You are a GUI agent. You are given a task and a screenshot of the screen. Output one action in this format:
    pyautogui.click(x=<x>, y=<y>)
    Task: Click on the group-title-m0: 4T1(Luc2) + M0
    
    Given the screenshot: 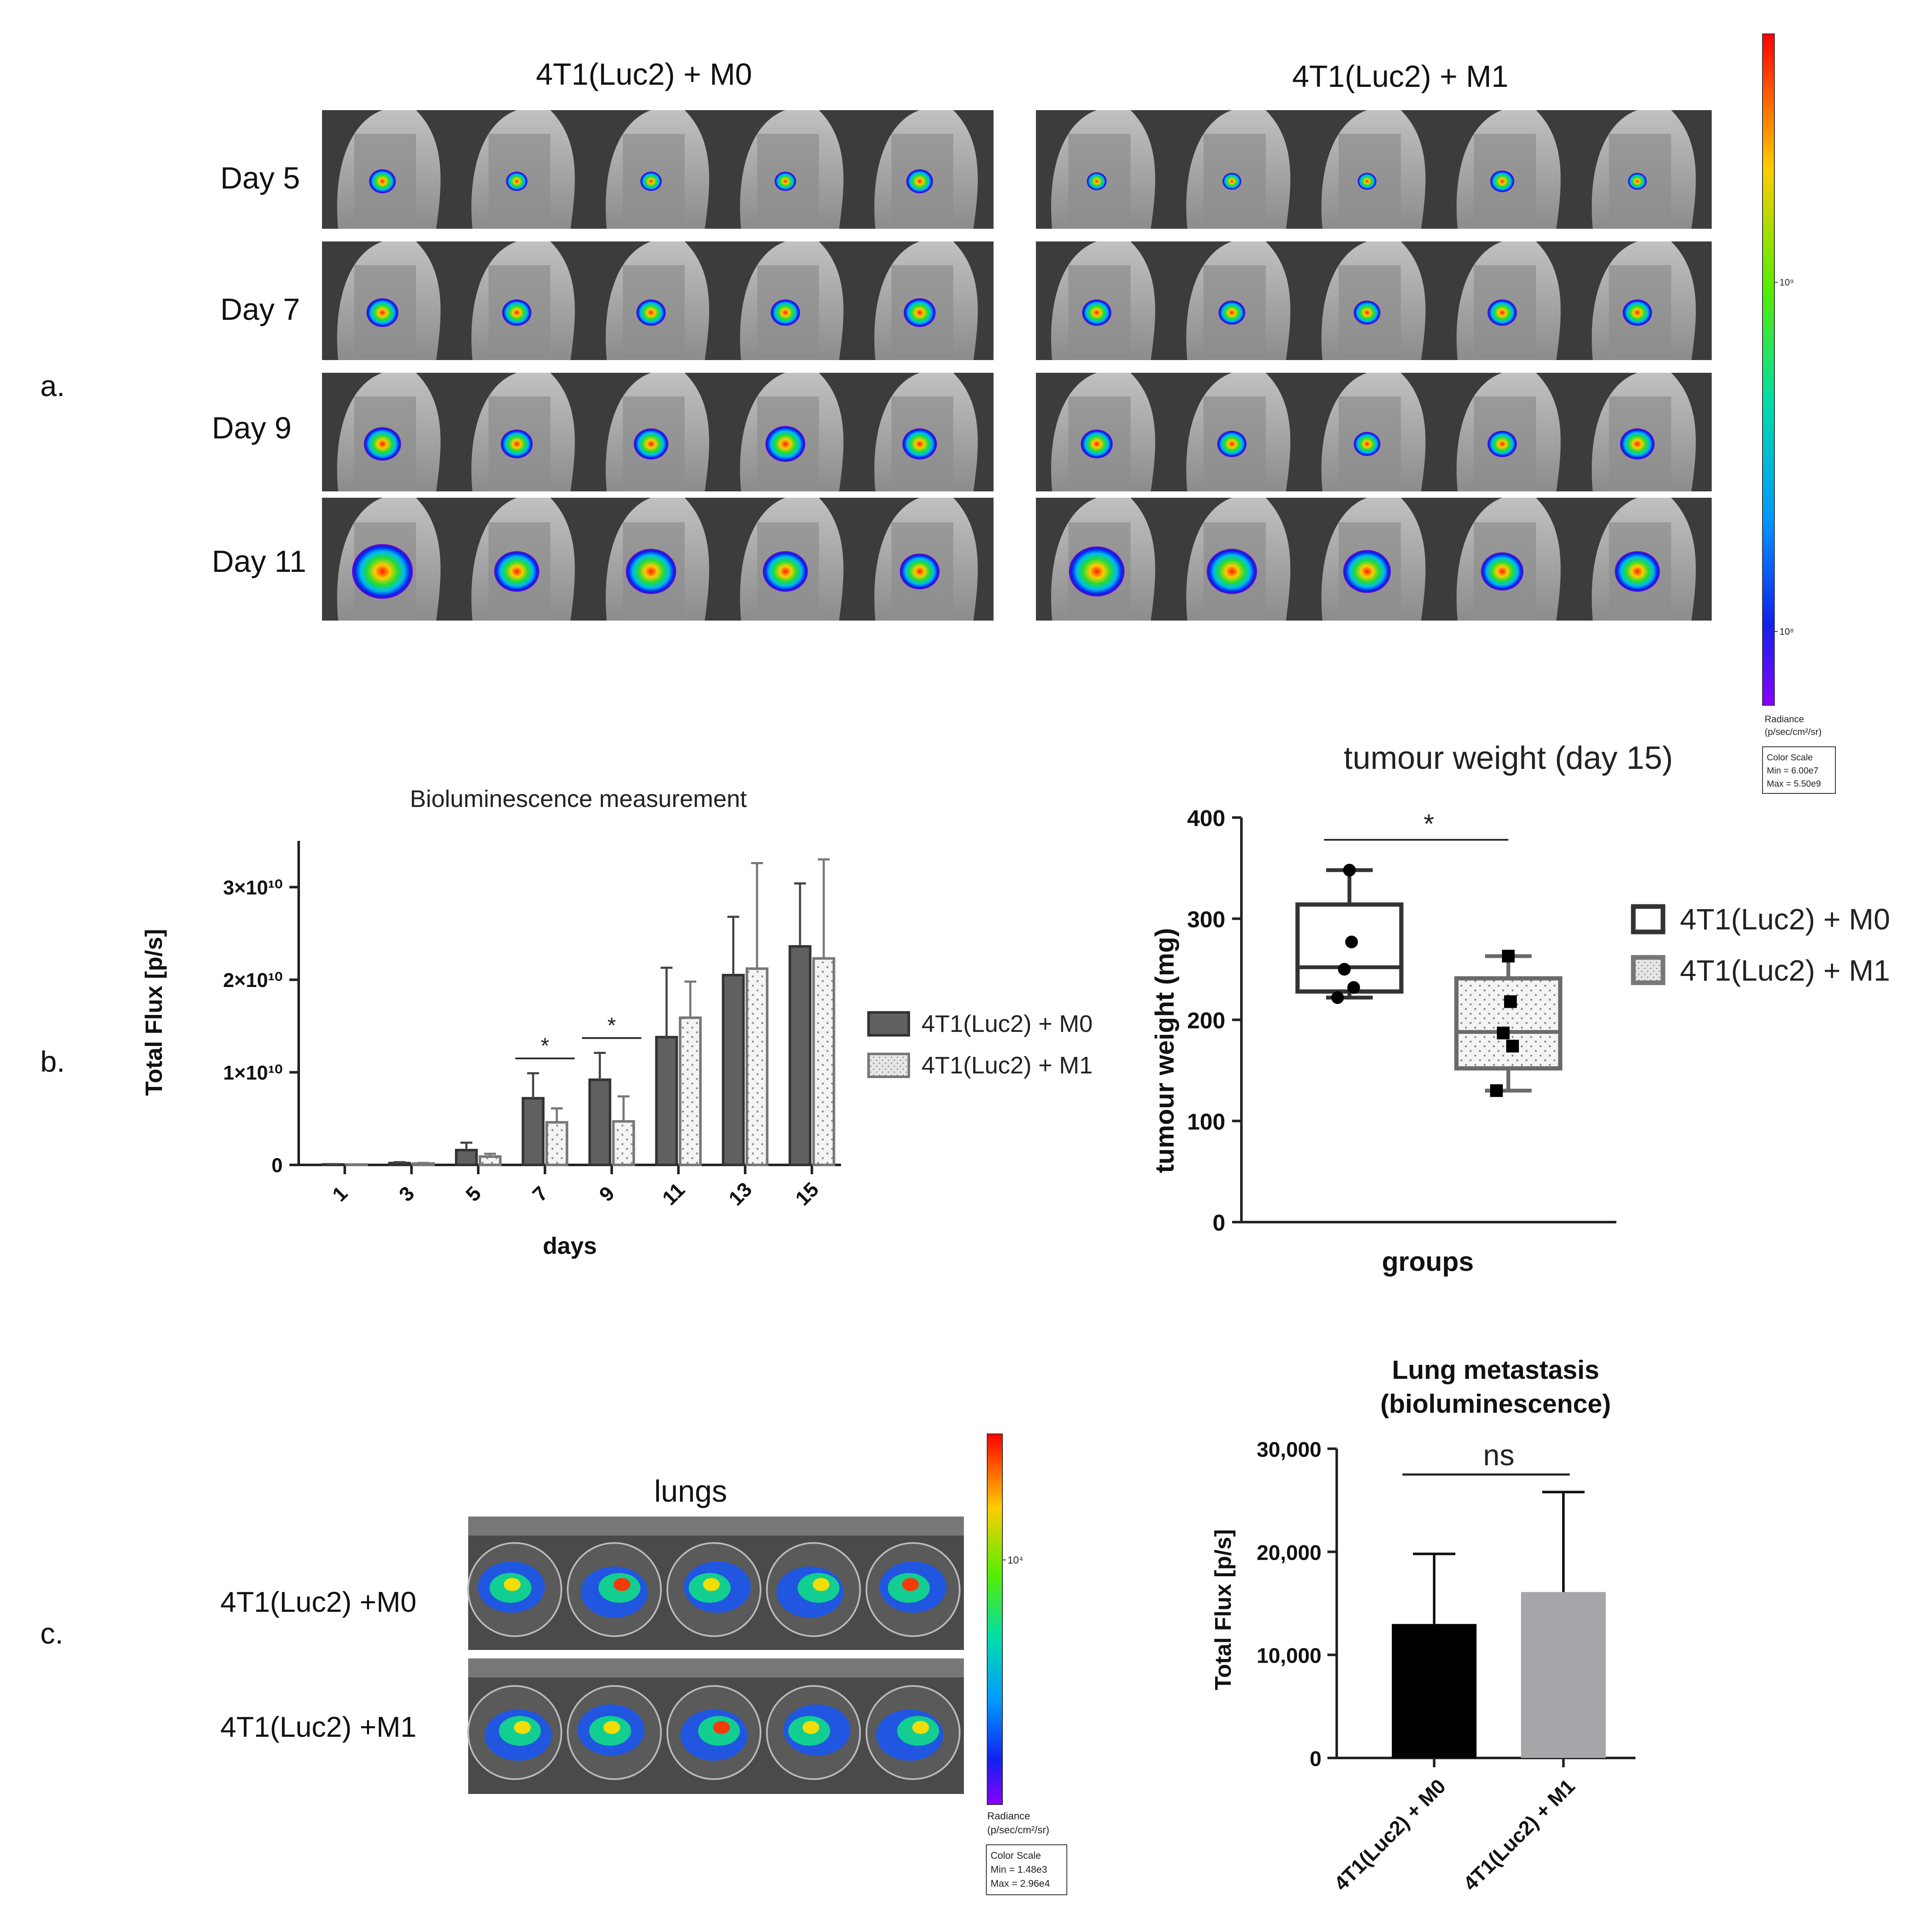 What is the action you would take?
    pyautogui.click(x=644, y=74)
    